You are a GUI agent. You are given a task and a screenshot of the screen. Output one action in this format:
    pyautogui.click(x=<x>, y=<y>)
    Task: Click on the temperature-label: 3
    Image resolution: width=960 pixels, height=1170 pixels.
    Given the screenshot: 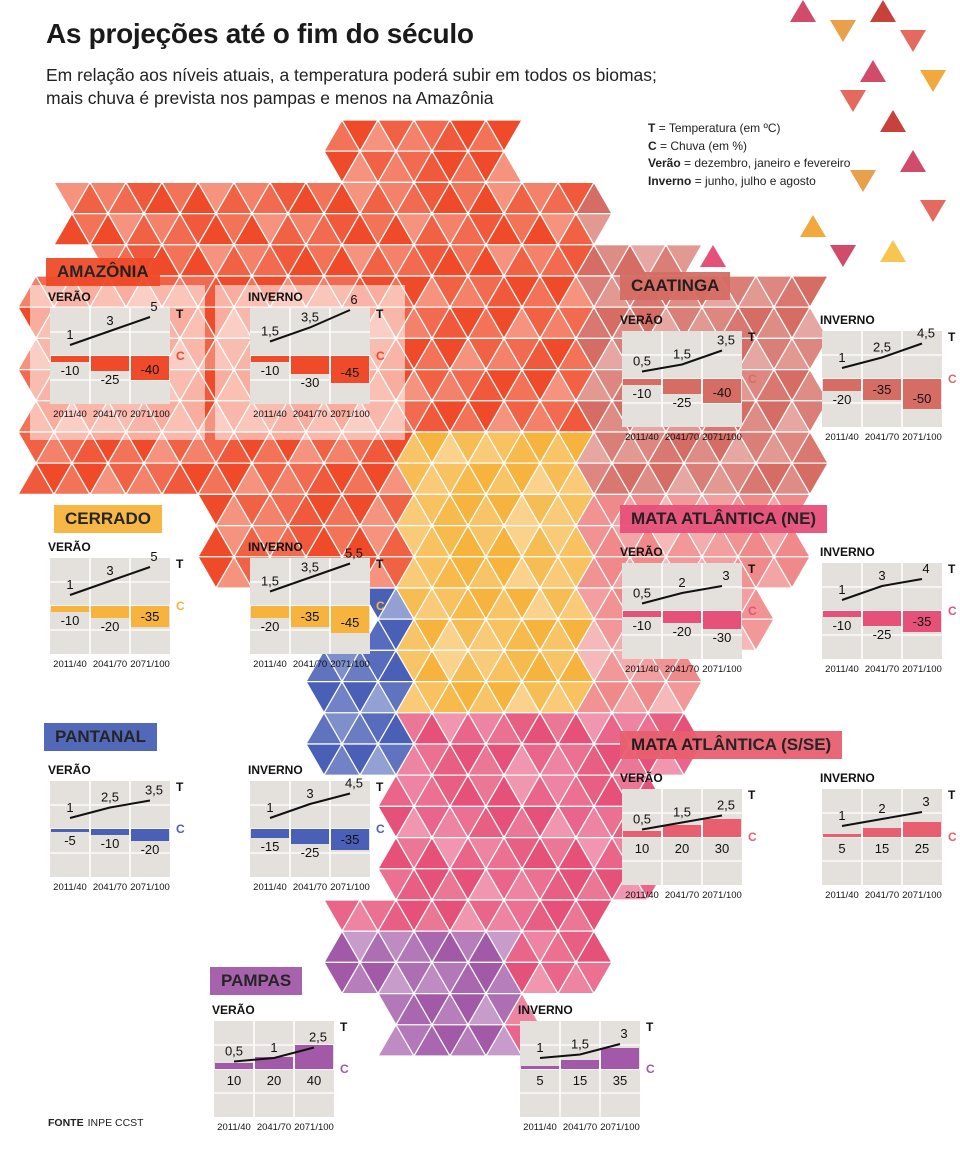 What is the action you would take?
    pyautogui.click(x=881, y=575)
    